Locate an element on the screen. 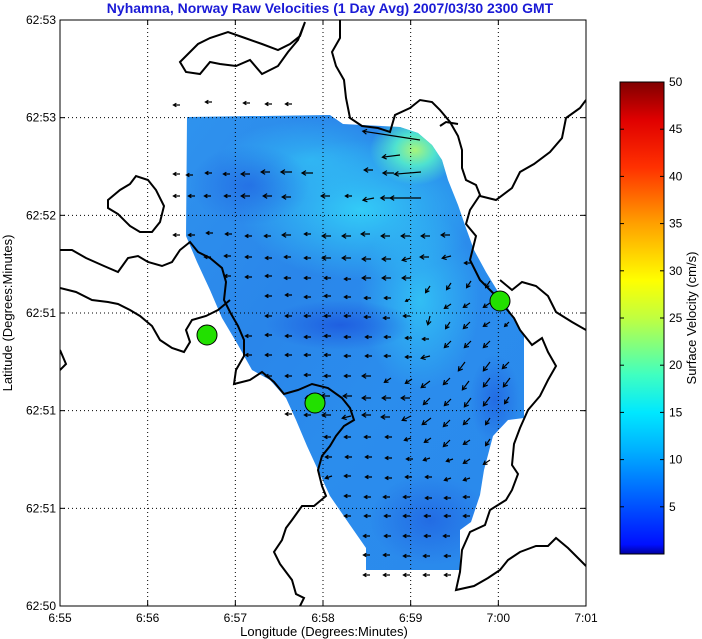 The width and height of the screenshot is (702, 639). x-tick-label: 6:59 is located at coordinates (411, 618).